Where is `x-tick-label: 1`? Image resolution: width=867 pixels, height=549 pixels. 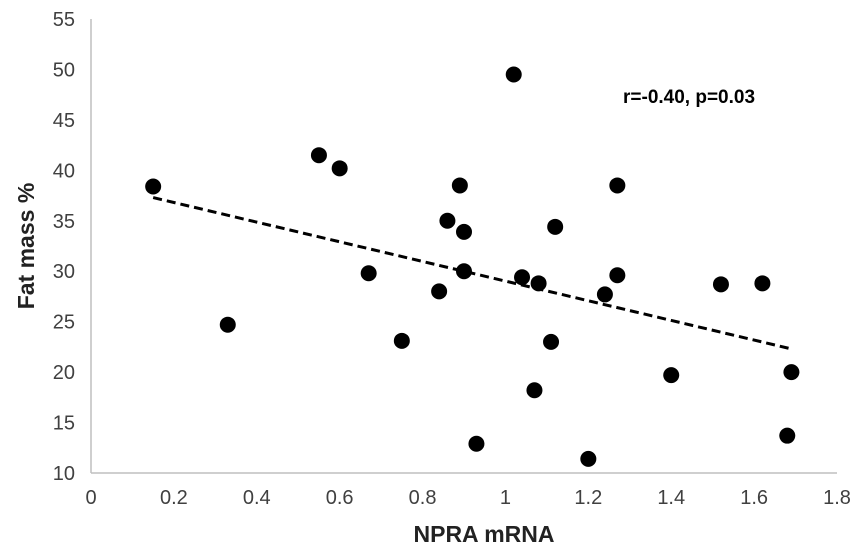 x-tick-label: 1 is located at coordinates (505, 498).